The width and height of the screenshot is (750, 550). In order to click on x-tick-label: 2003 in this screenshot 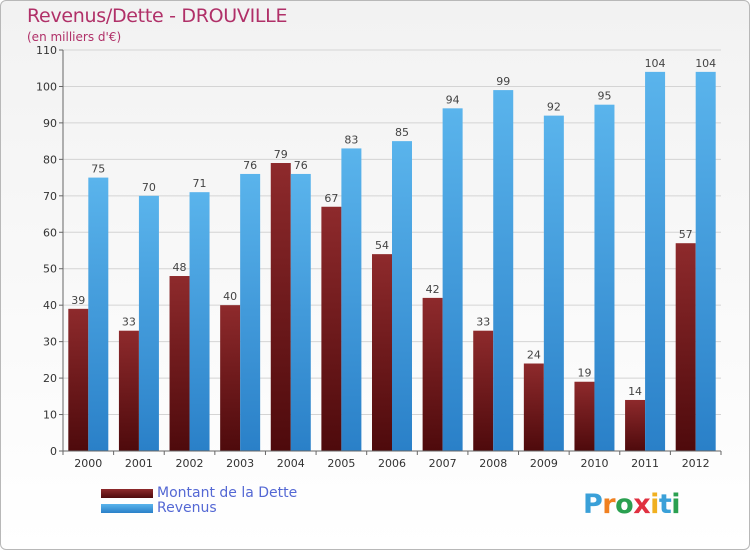, I will do `click(240, 463)`.